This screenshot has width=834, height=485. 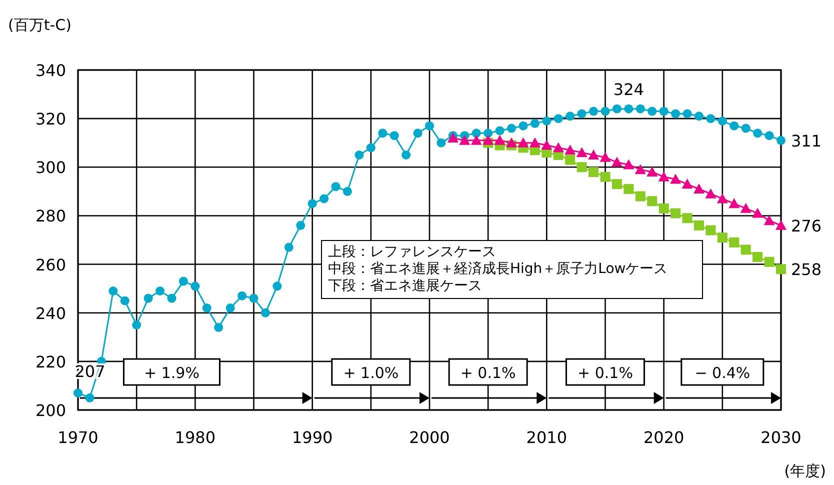 I want to click on annotation: − 0.4%, so click(x=722, y=373).